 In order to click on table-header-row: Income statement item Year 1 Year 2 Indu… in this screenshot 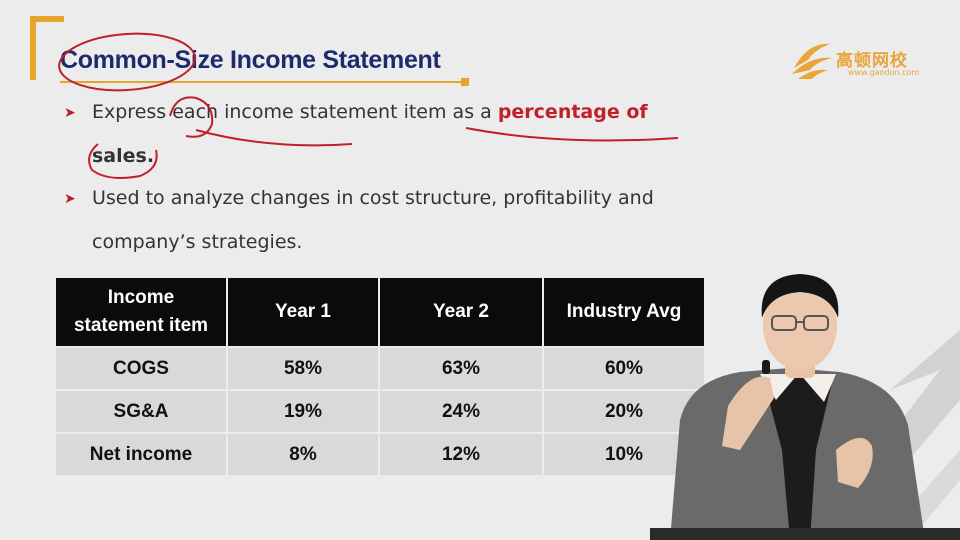, I will do `click(380, 312)`.